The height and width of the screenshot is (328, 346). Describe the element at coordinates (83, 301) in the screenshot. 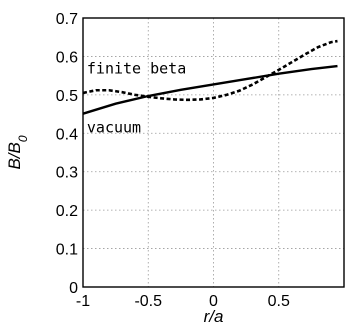

I see `x-tick-label: -1` at that location.